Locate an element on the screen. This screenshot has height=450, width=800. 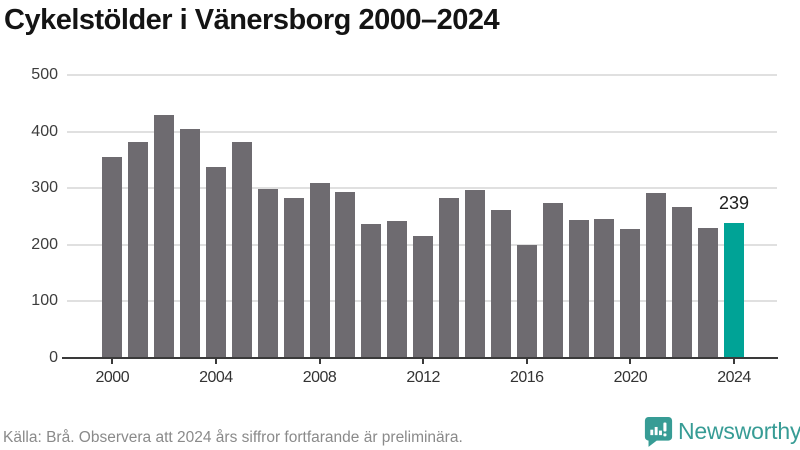
bar-2009 is located at coordinates (345, 274).